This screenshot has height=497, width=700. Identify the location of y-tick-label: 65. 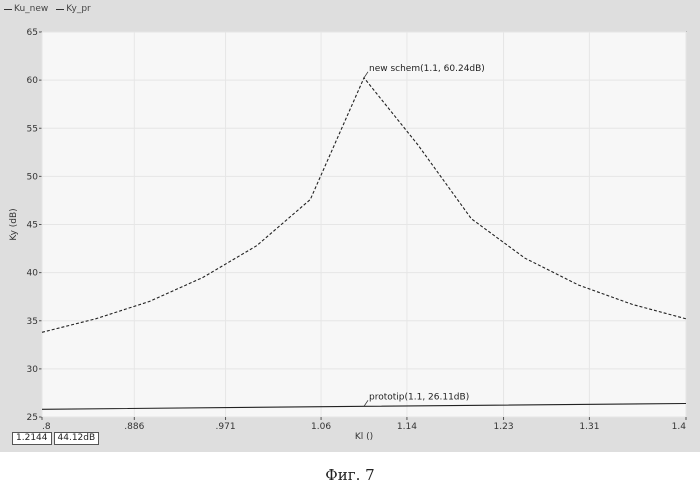
(32, 33).